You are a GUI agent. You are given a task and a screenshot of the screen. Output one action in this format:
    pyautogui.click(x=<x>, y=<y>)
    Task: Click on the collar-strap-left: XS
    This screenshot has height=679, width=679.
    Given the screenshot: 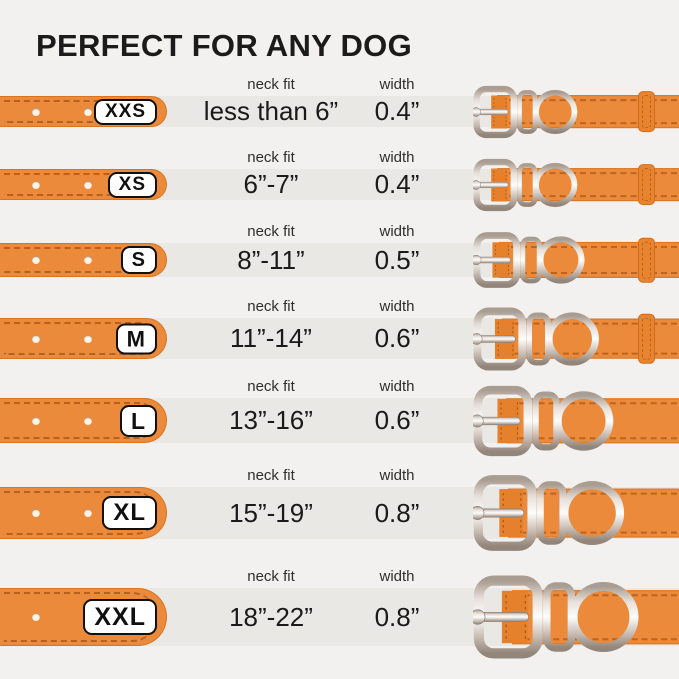 What is the action you would take?
    pyautogui.click(x=83, y=184)
    